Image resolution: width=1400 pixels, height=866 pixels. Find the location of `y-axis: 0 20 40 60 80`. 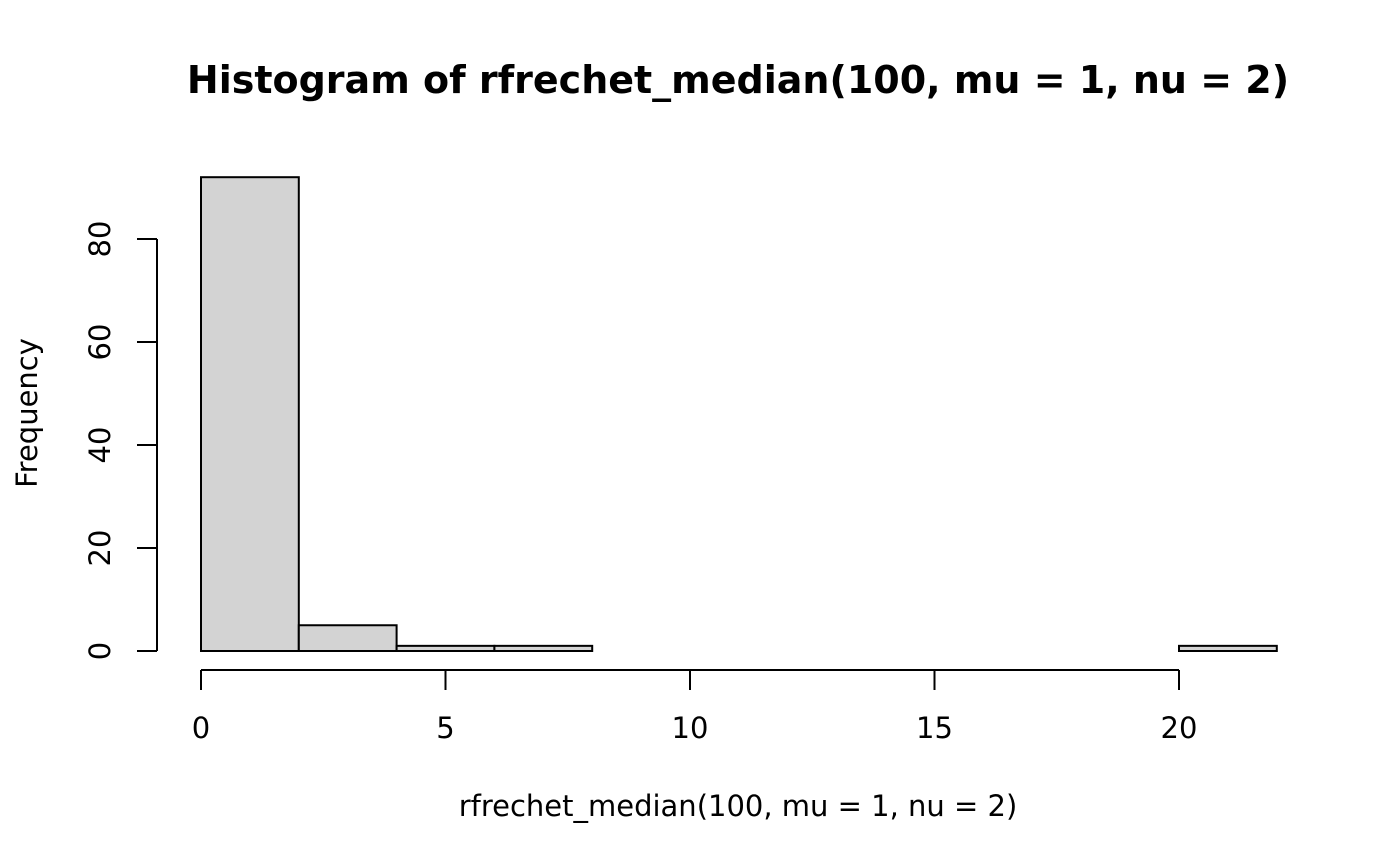

y-axis: 0 20 40 60 80 is located at coordinates (120, 440).